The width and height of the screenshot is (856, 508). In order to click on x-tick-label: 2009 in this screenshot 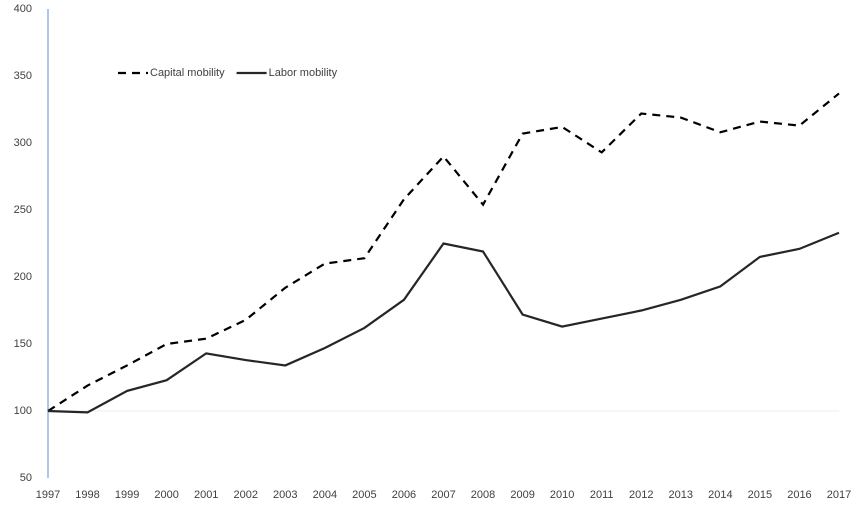, I will do `click(522, 495)`.